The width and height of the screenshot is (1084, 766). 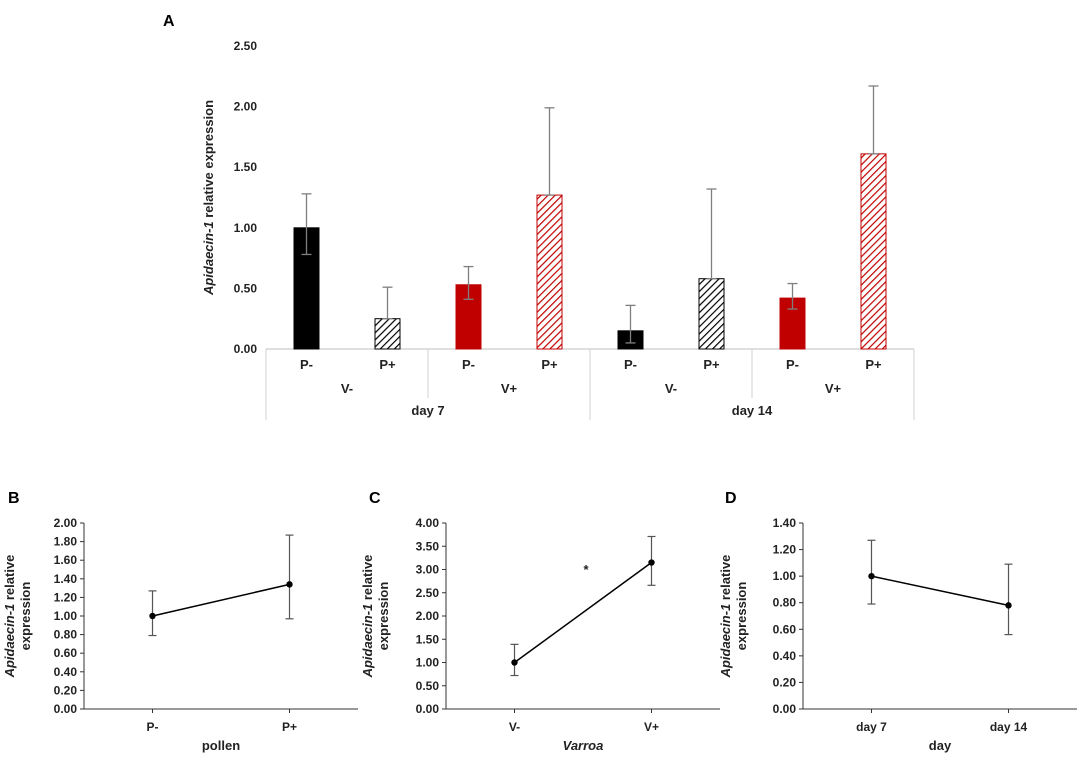 What do you see at coordinates (651, 727) in the screenshot?
I see `x-tick-label: V+` at bounding box center [651, 727].